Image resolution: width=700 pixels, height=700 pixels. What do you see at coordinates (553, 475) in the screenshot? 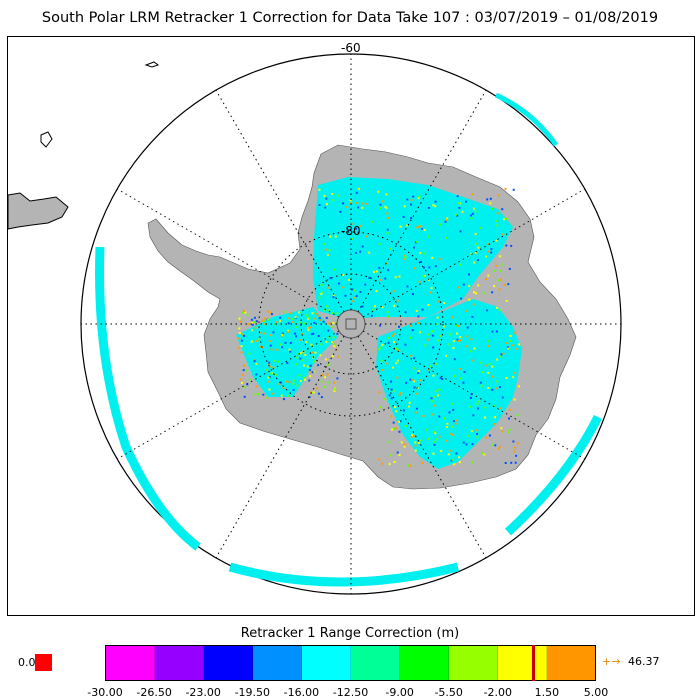
I see `ocean-swath-east` at bounding box center [553, 475].